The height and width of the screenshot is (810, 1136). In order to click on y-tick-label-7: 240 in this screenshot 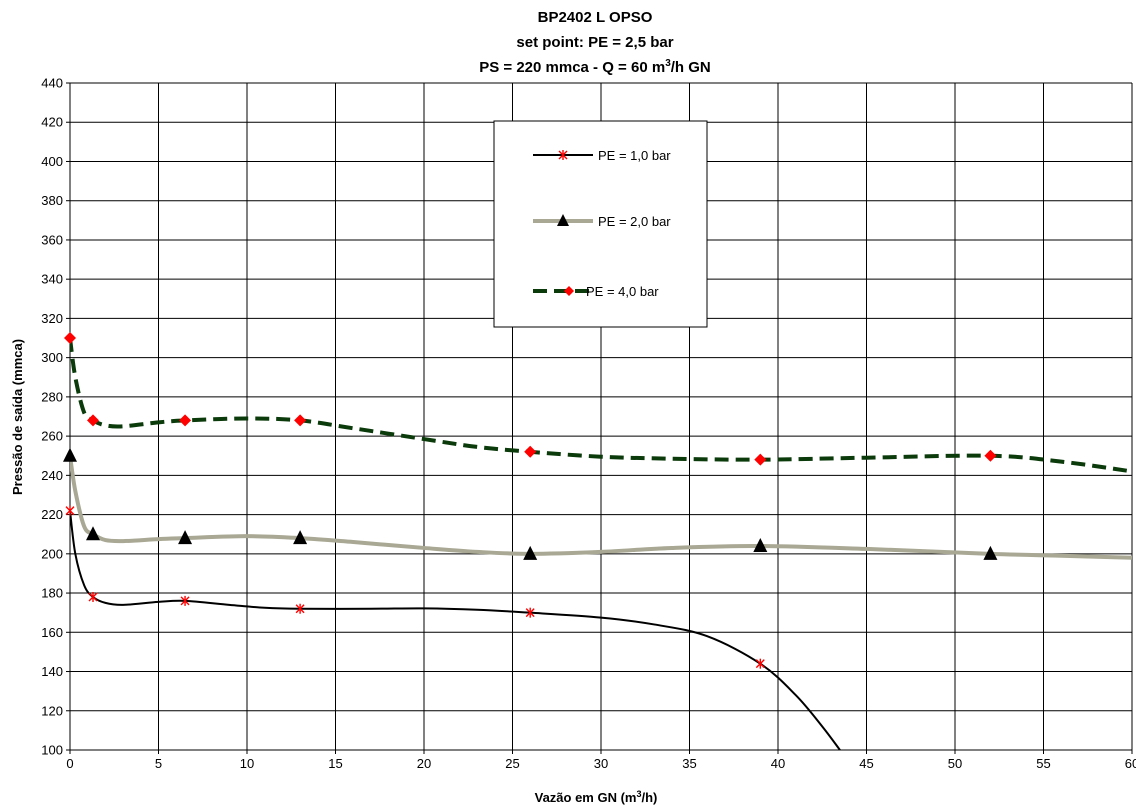, I will do `click(52, 475)`.